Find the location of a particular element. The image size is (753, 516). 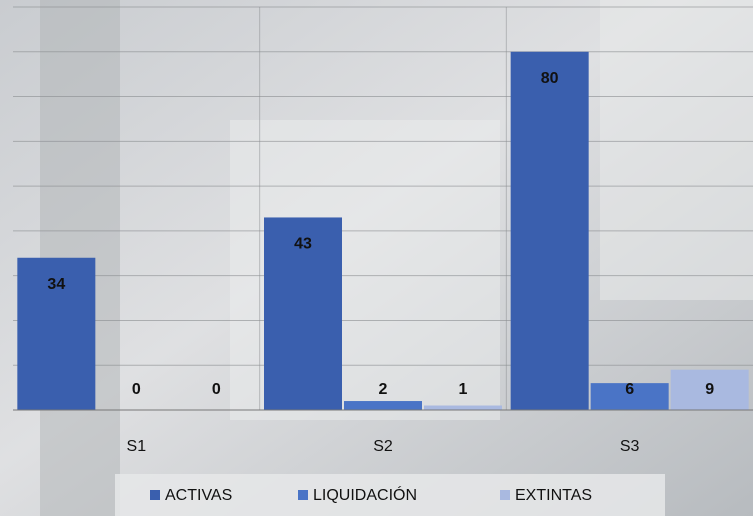

legend-label: LIQUIDACIÓN is located at coordinates (365, 494).